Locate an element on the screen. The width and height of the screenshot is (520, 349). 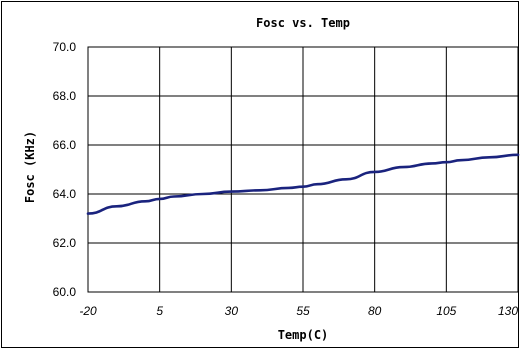
y-tick-label: 64.0 is located at coordinates (65, 194).